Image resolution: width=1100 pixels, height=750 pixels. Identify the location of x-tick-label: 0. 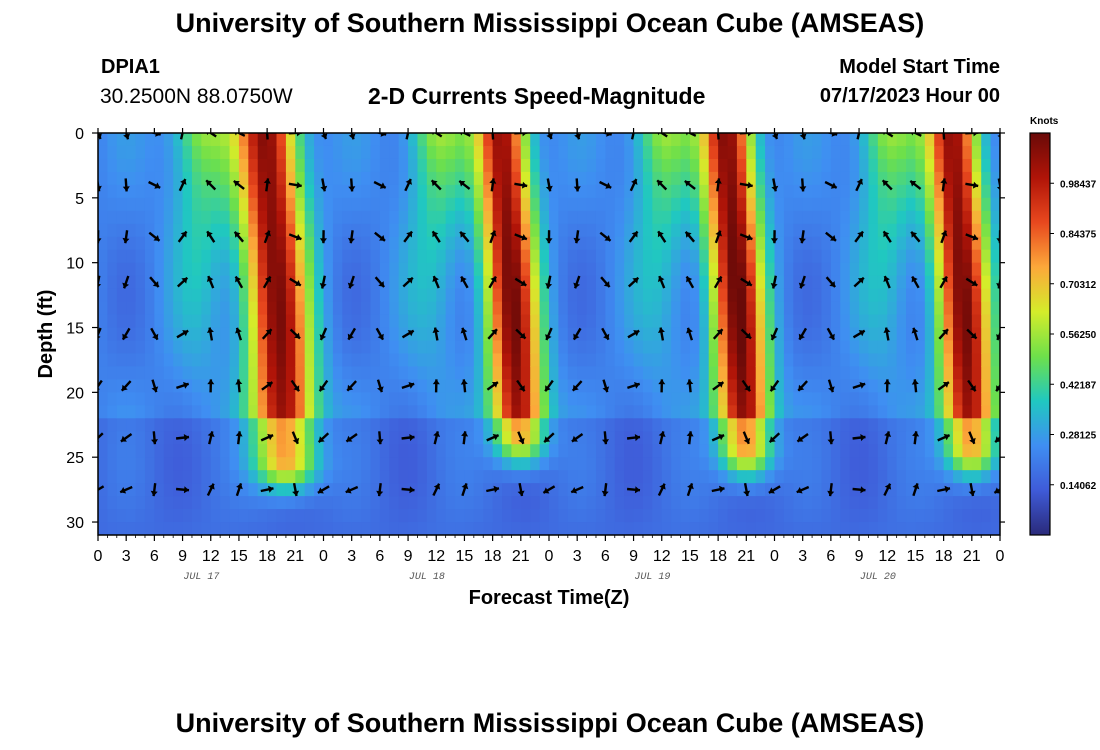
(98, 556).